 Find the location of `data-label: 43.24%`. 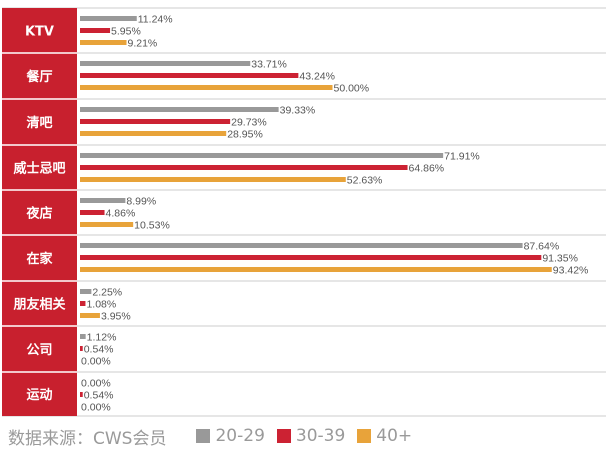

data-label: 43.24% is located at coordinates (317, 77).